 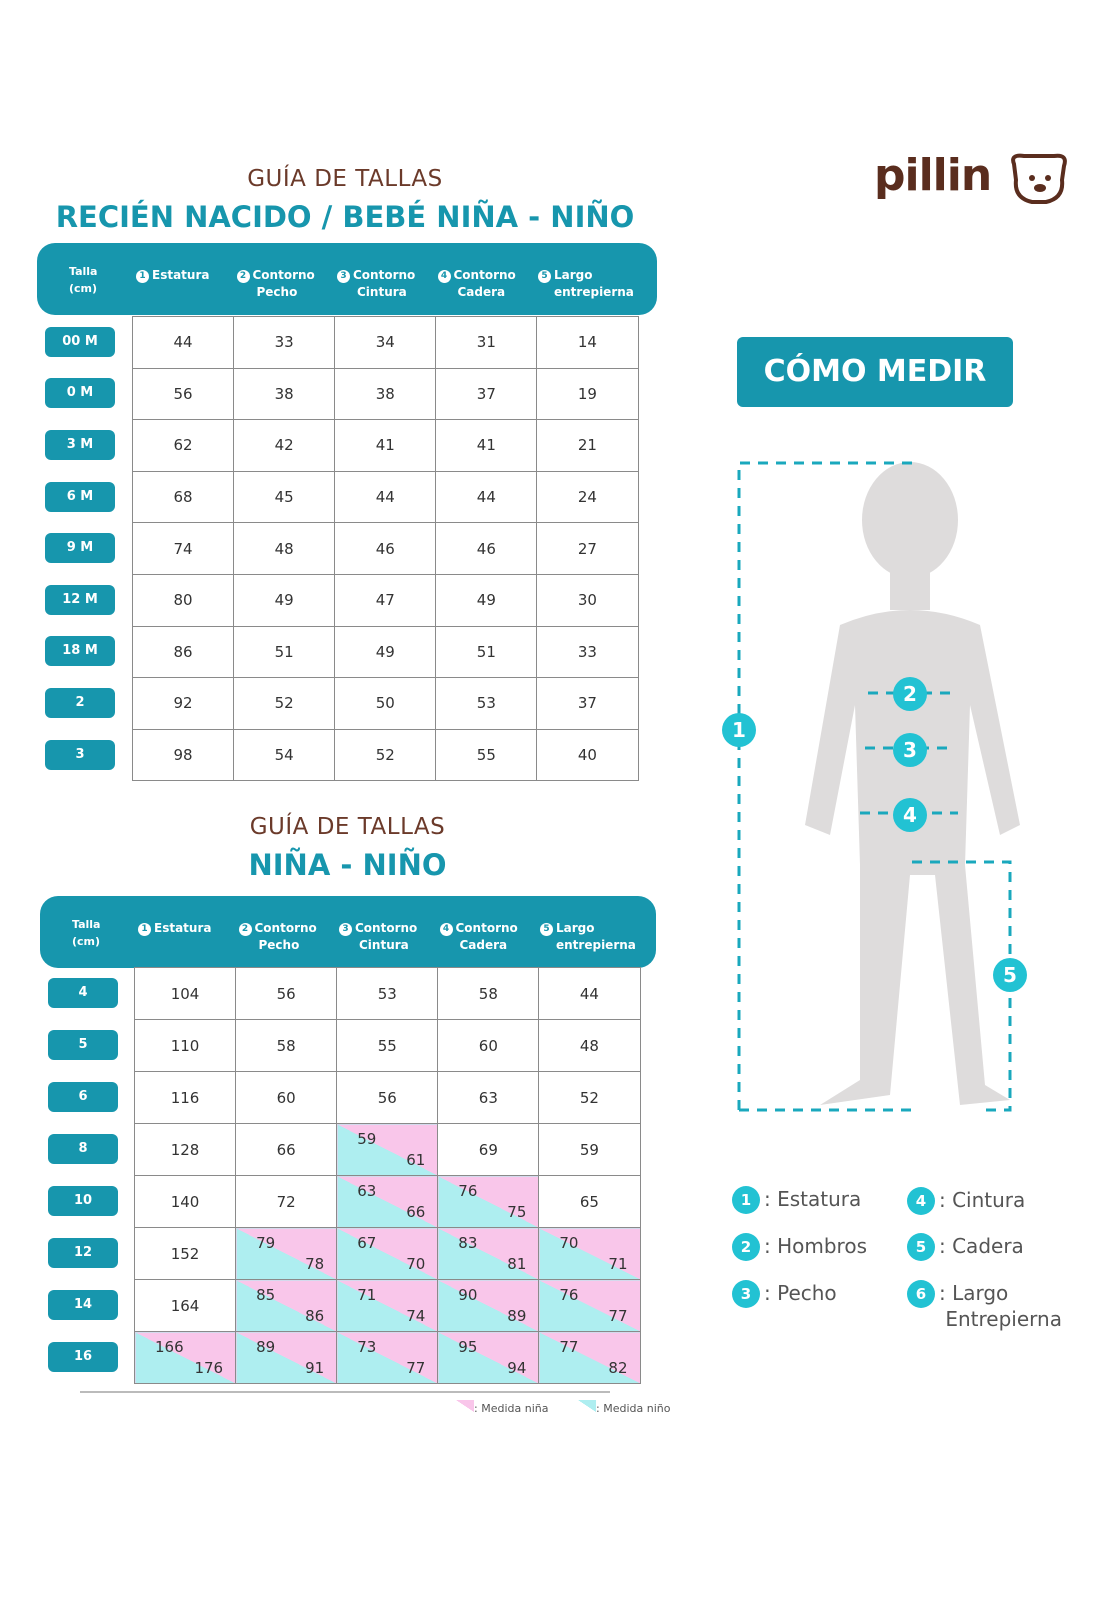 I want to click on size-label: 3 M, so click(x=80, y=445).